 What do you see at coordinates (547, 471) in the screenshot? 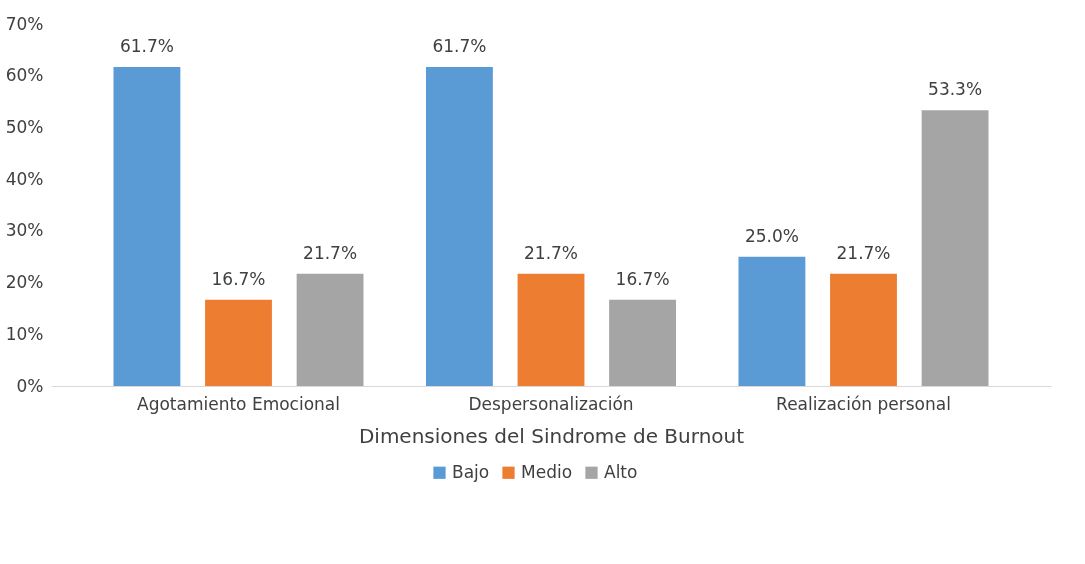
I see `legend-label: Medio` at bounding box center [547, 471].